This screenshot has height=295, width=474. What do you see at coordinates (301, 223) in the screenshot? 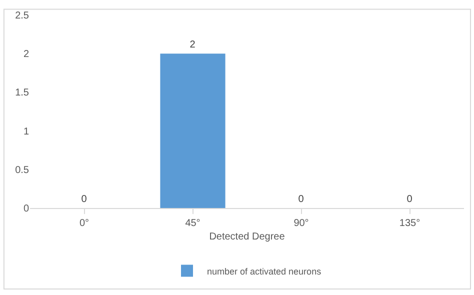
I see `x-tick-label: 90°` at bounding box center [301, 223].